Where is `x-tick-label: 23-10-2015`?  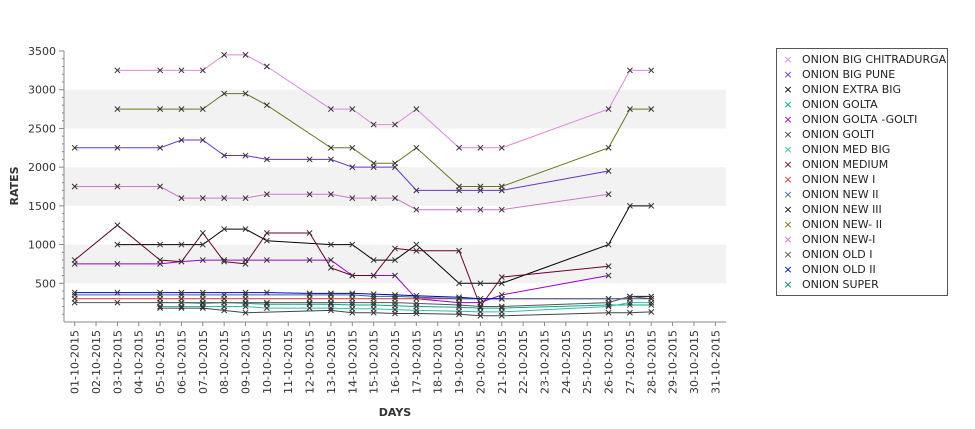 x-tick-label: 23-10-2015 is located at coordinates (544, 362).